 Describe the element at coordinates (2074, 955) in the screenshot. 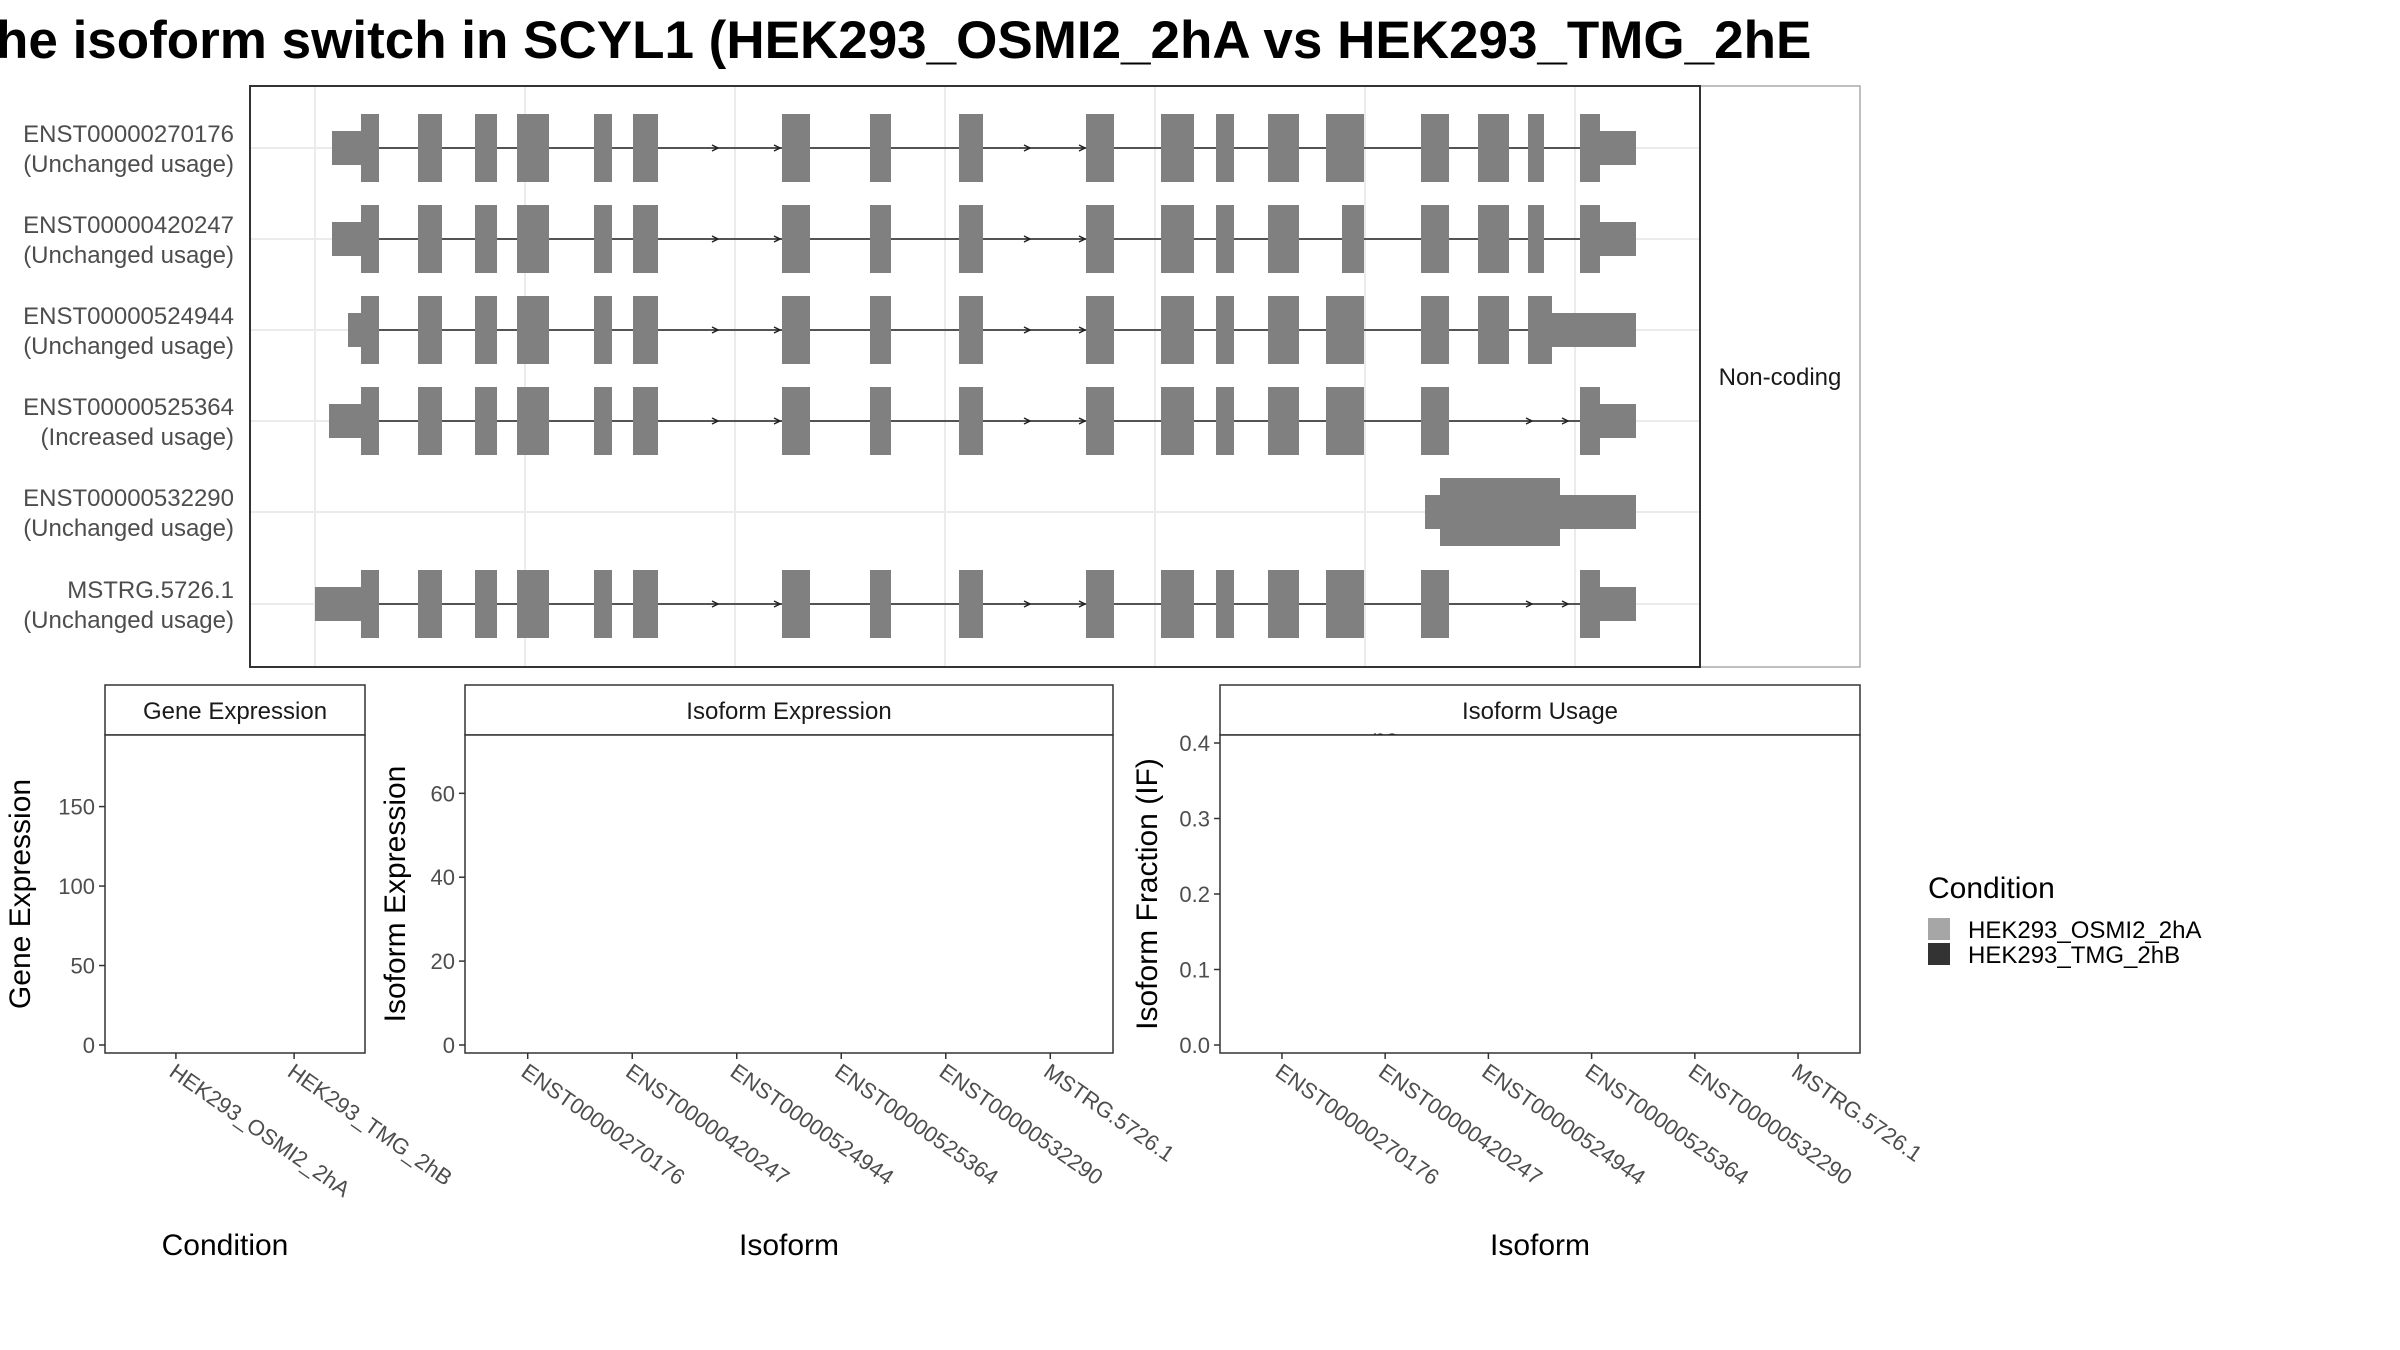

I see `legend-label: HEK293_TMG_2hB` at that location.